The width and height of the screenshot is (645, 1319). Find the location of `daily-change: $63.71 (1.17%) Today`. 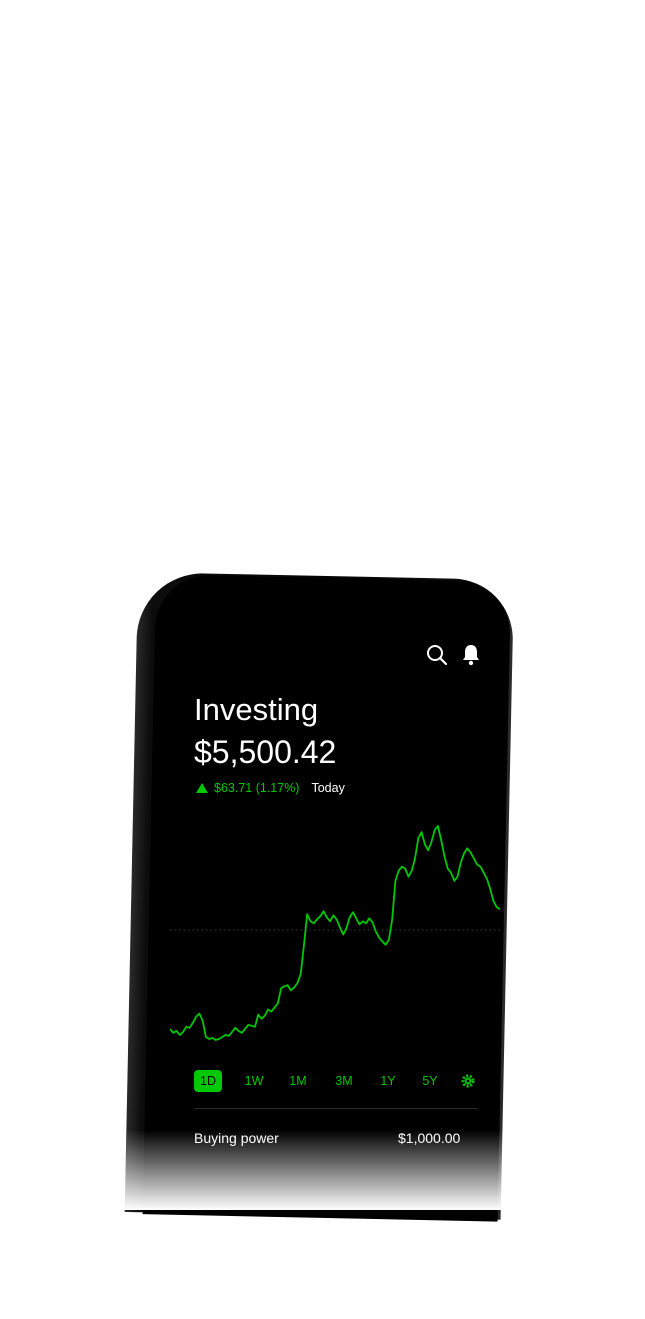

daily-change: $63.71 (1.17%) Today is located at coordinates (270, 788).